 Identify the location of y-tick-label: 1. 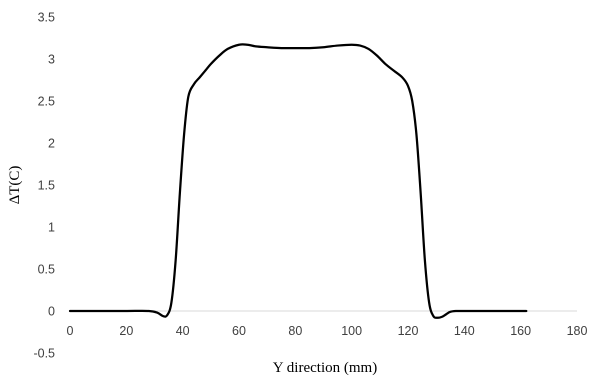
(51, 228).